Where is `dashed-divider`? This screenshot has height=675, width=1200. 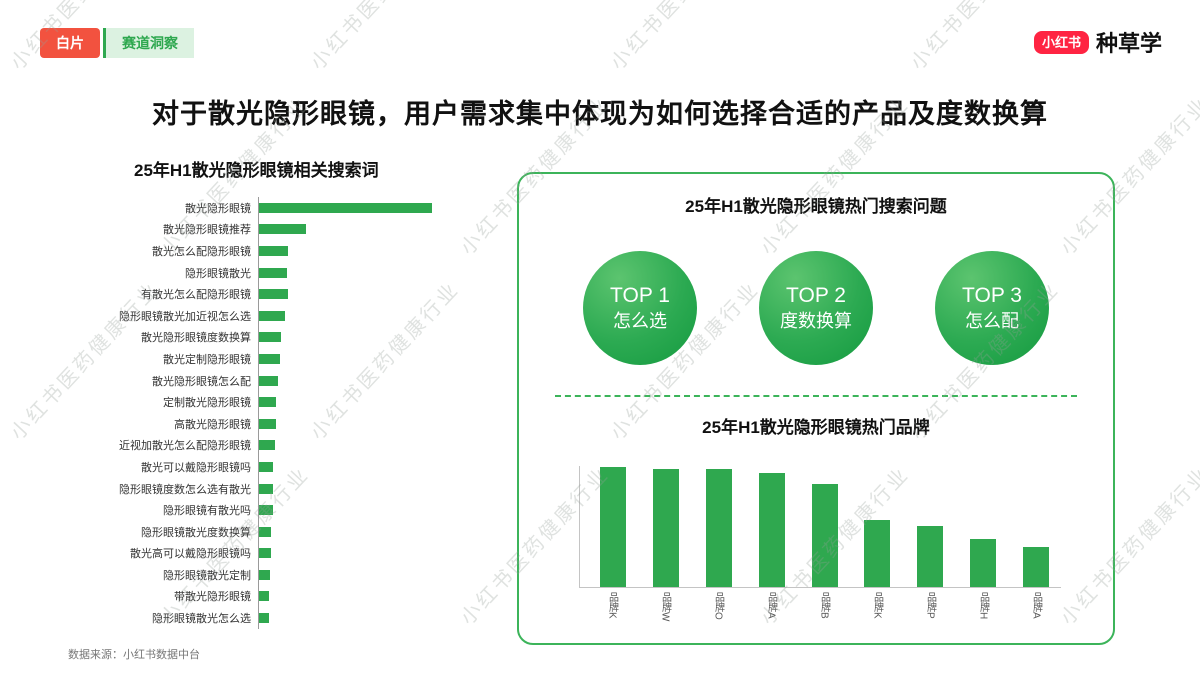 dashed-divider is located at coordinates (816, 396).